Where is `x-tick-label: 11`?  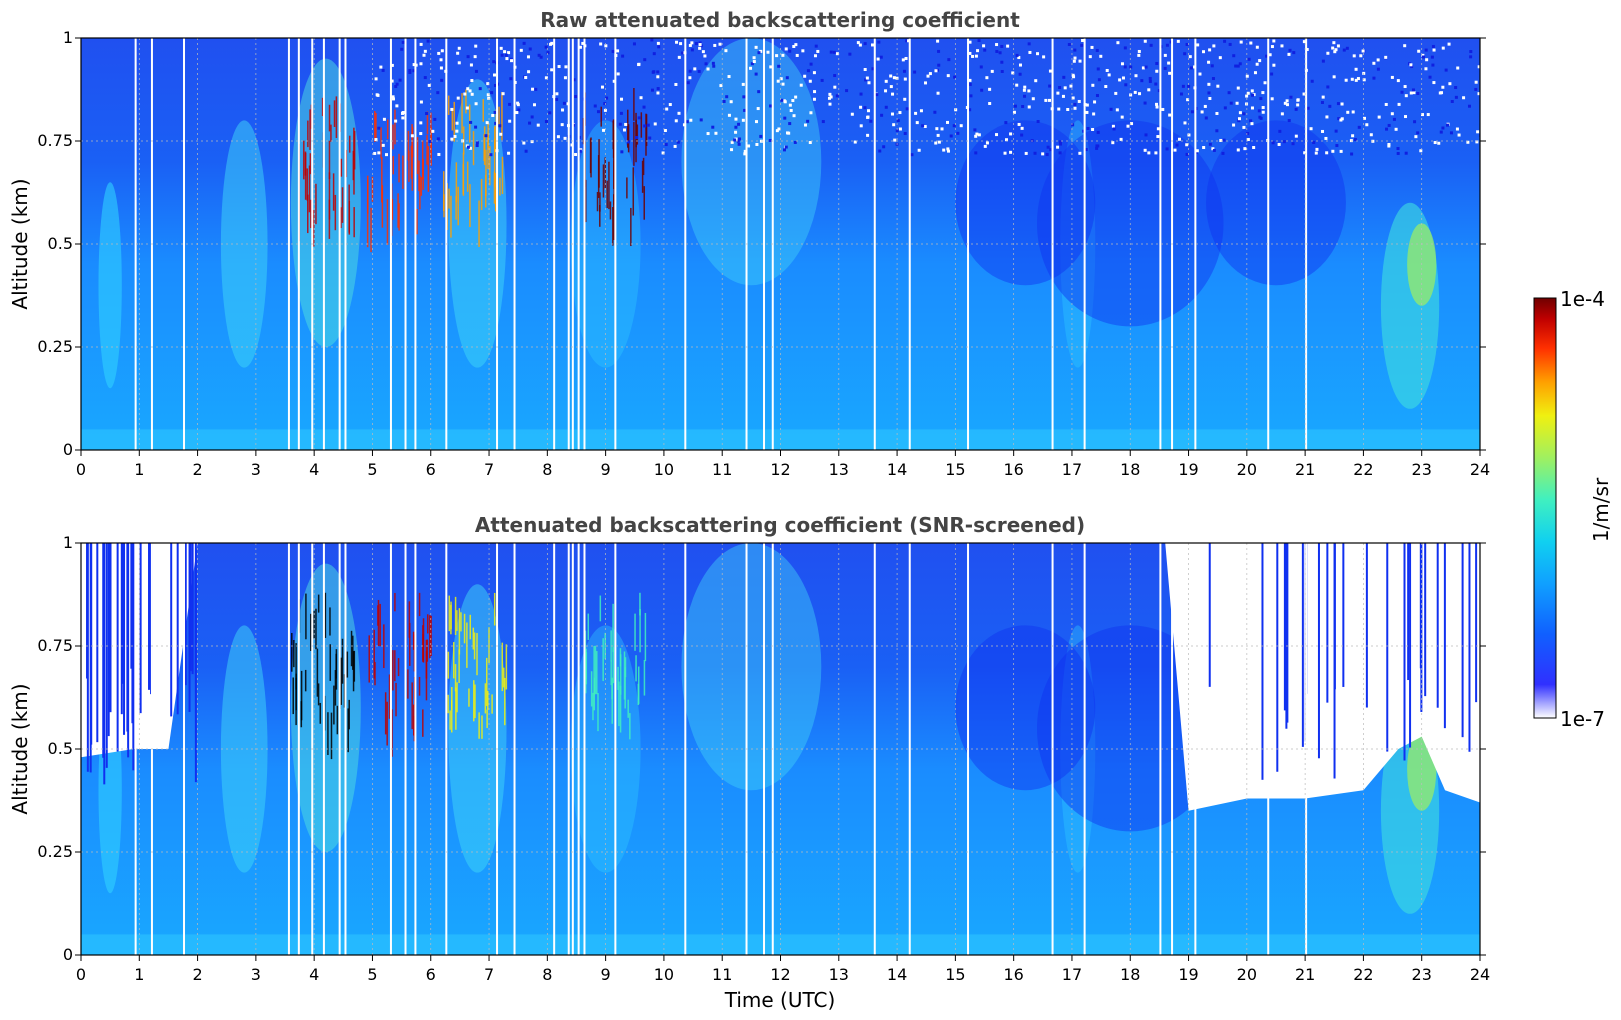
x-tick-label: 11 is located at coordinates (722, 469).